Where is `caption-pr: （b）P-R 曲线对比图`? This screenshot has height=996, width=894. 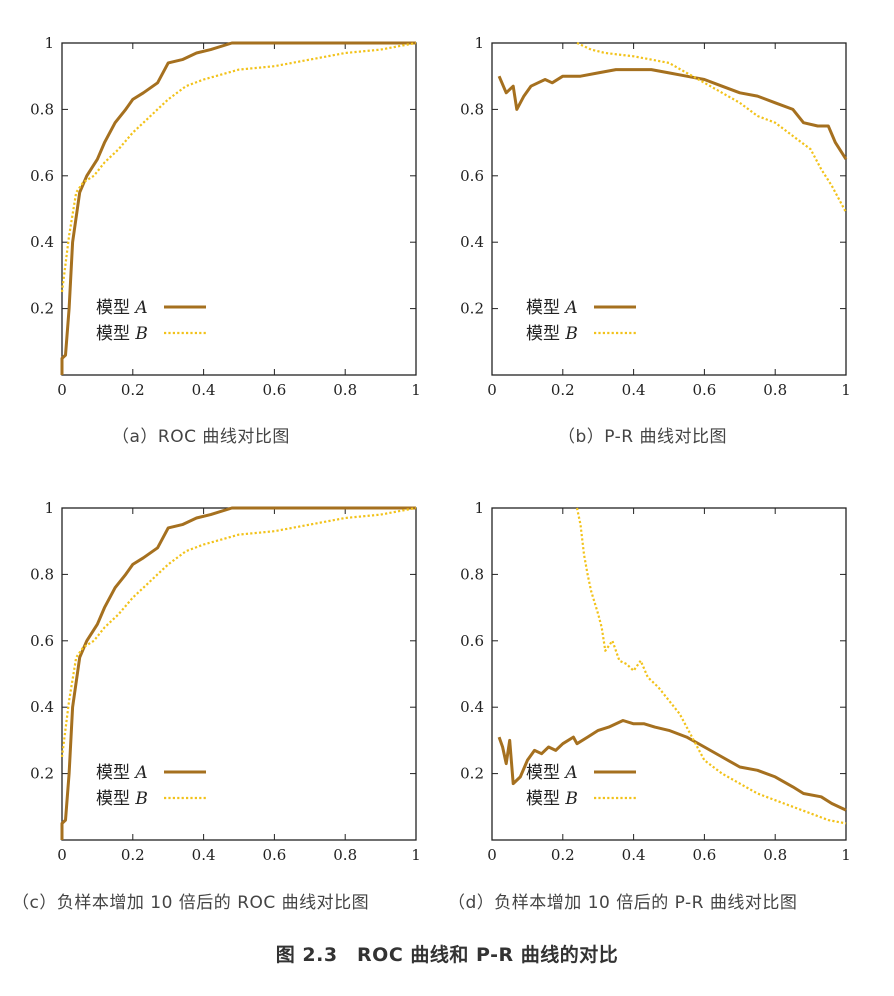
caption-pr: （b）P-R 曲线对比图 is located at coordinates (643, 437).